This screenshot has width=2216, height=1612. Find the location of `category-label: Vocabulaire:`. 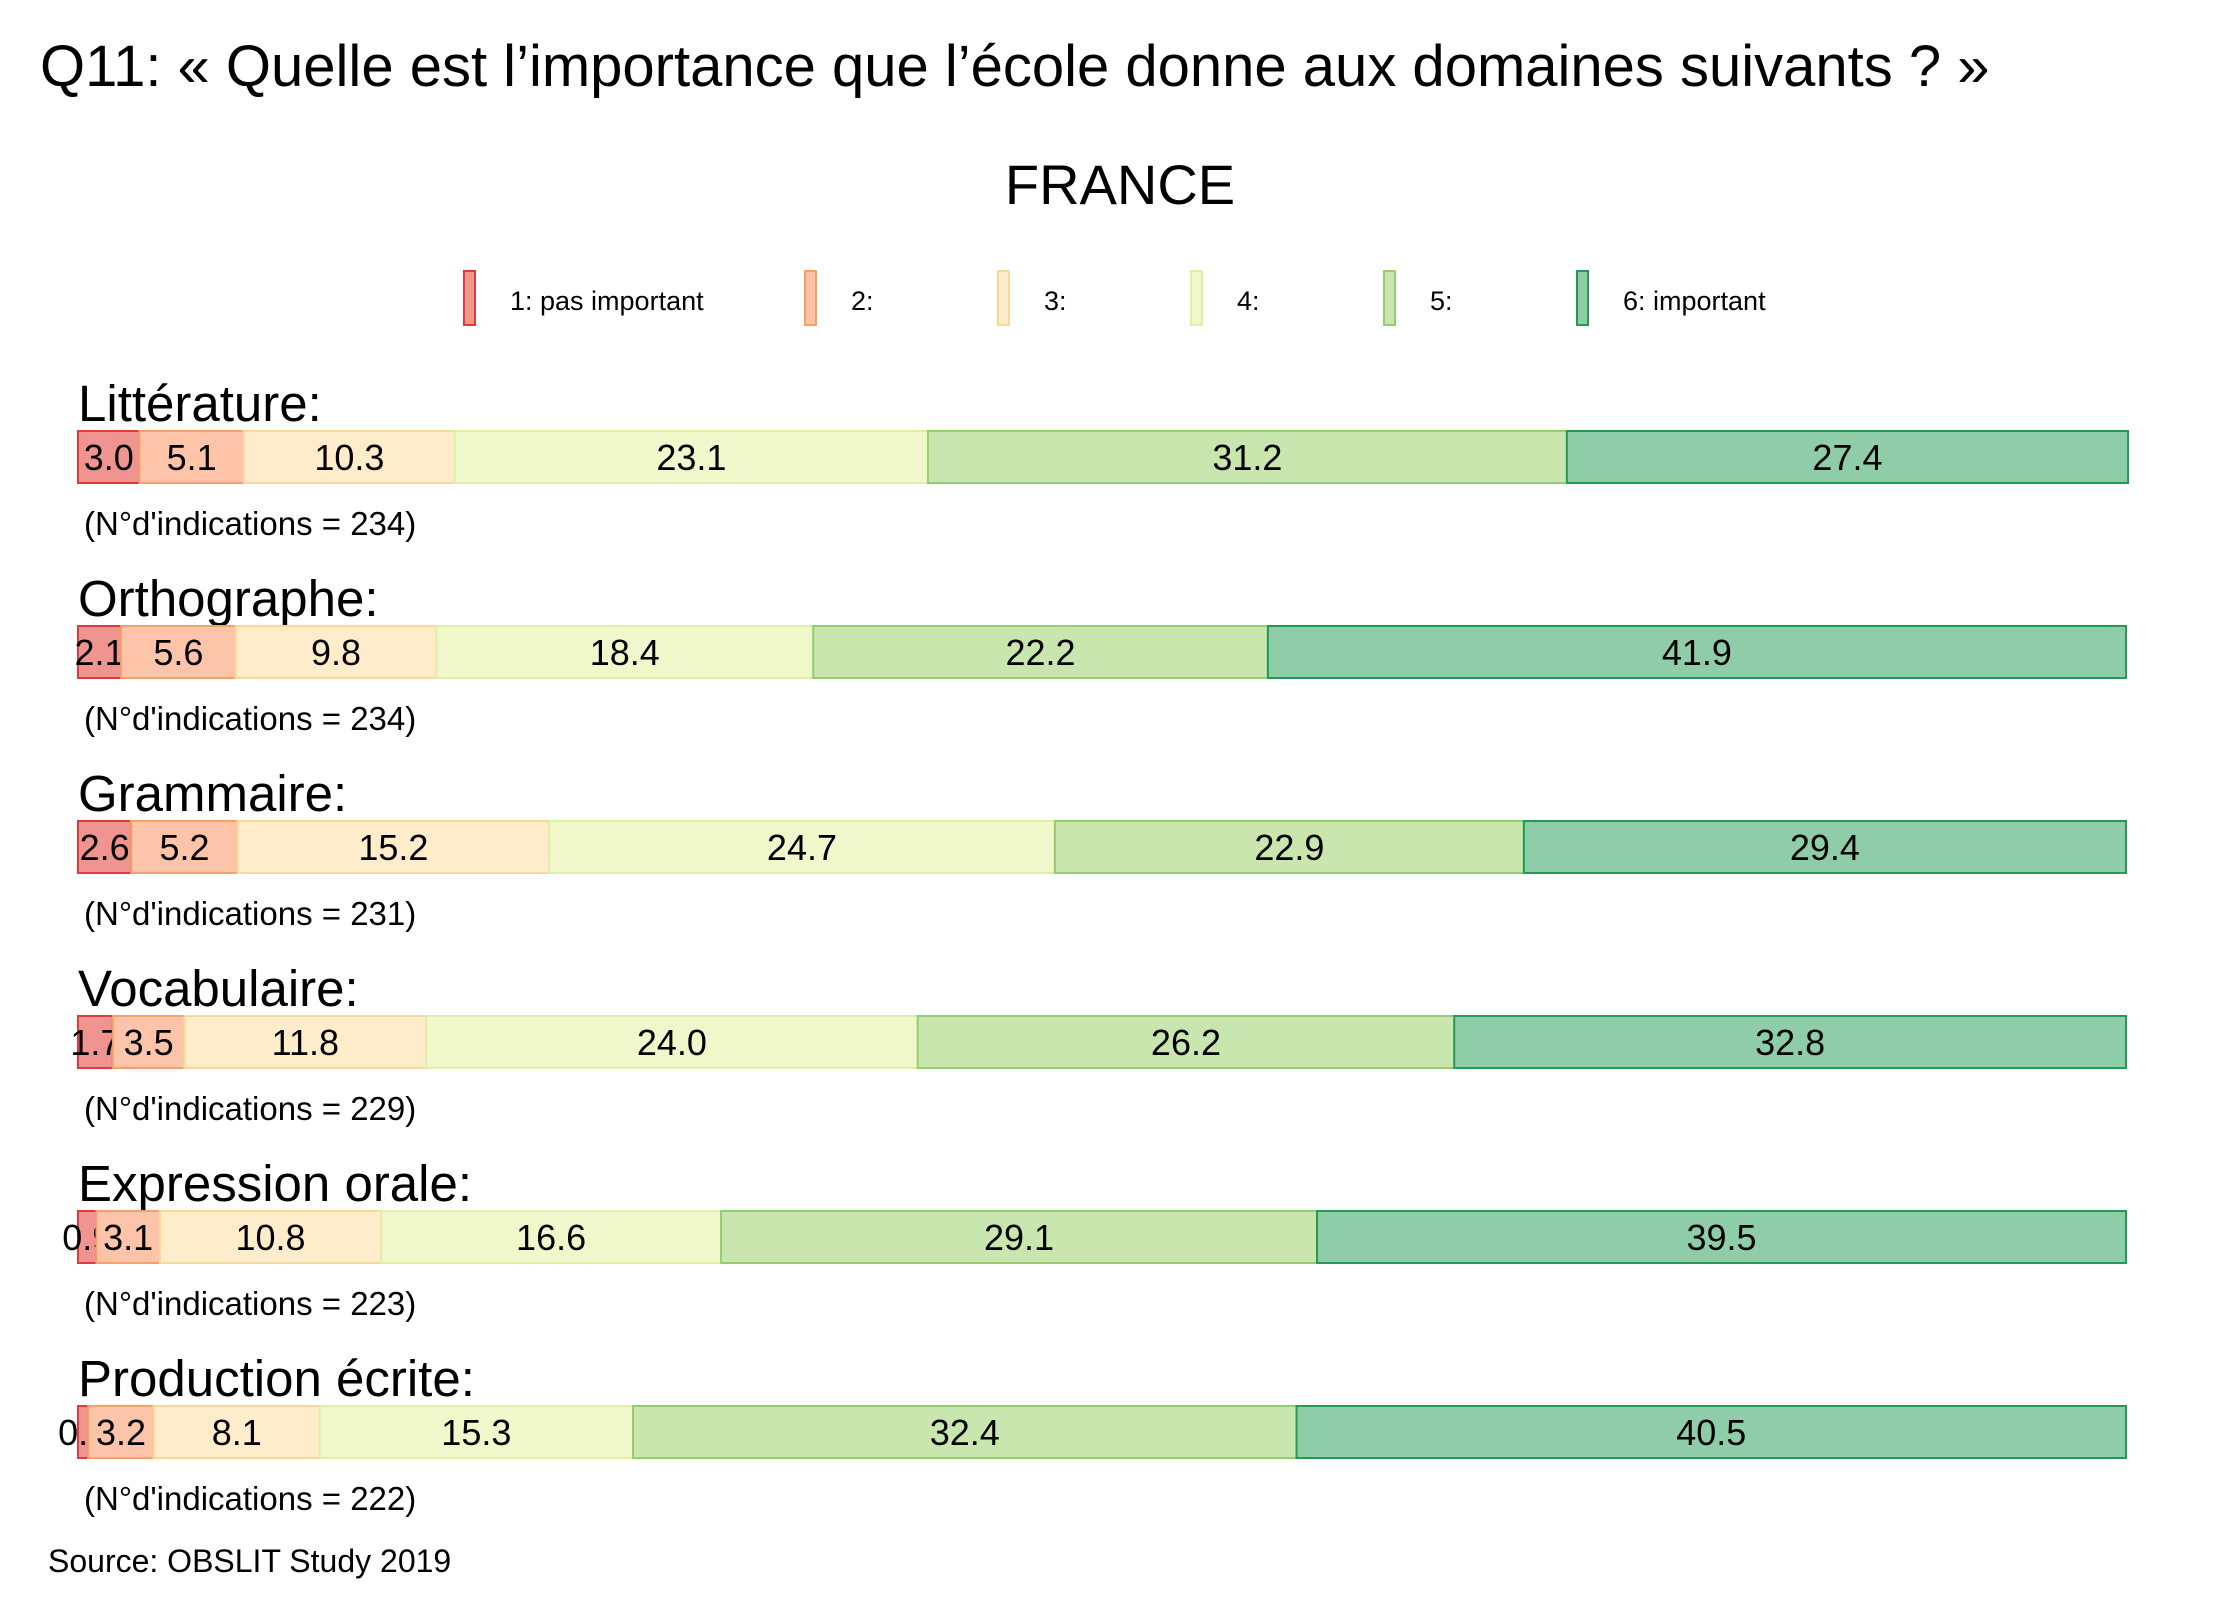

category-label: Vocabulaire: is located at coordinates (218, 988).